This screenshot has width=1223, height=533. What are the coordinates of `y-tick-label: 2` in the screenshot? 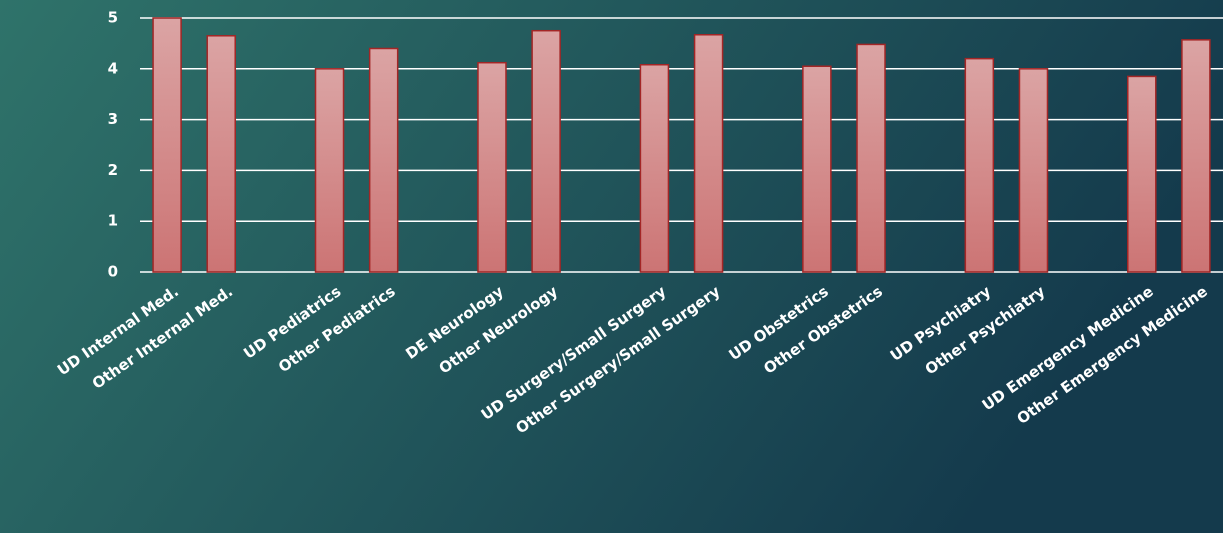 It's located at (113, 170).